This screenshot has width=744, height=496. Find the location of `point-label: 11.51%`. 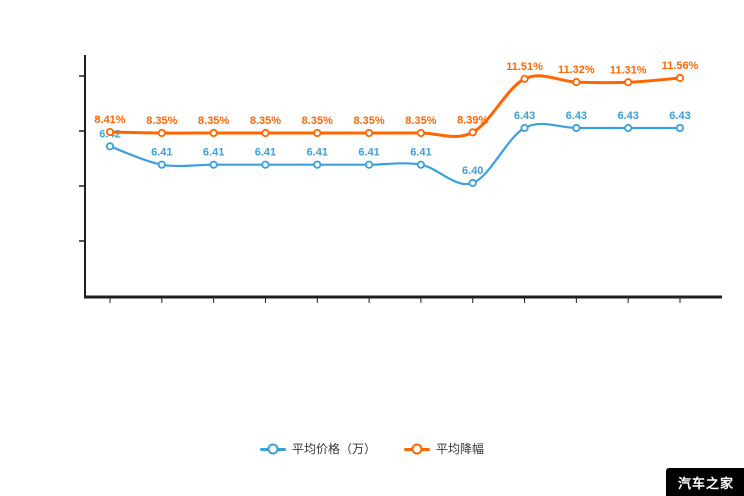

point-label: 11.51% is located at coordinates (524, 67).